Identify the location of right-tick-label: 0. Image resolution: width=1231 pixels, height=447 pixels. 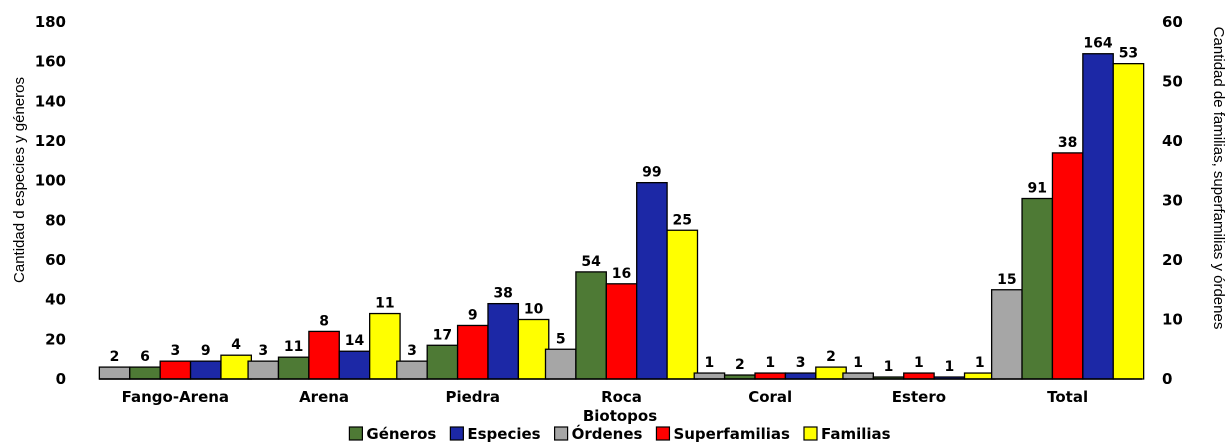
(1167, 379).